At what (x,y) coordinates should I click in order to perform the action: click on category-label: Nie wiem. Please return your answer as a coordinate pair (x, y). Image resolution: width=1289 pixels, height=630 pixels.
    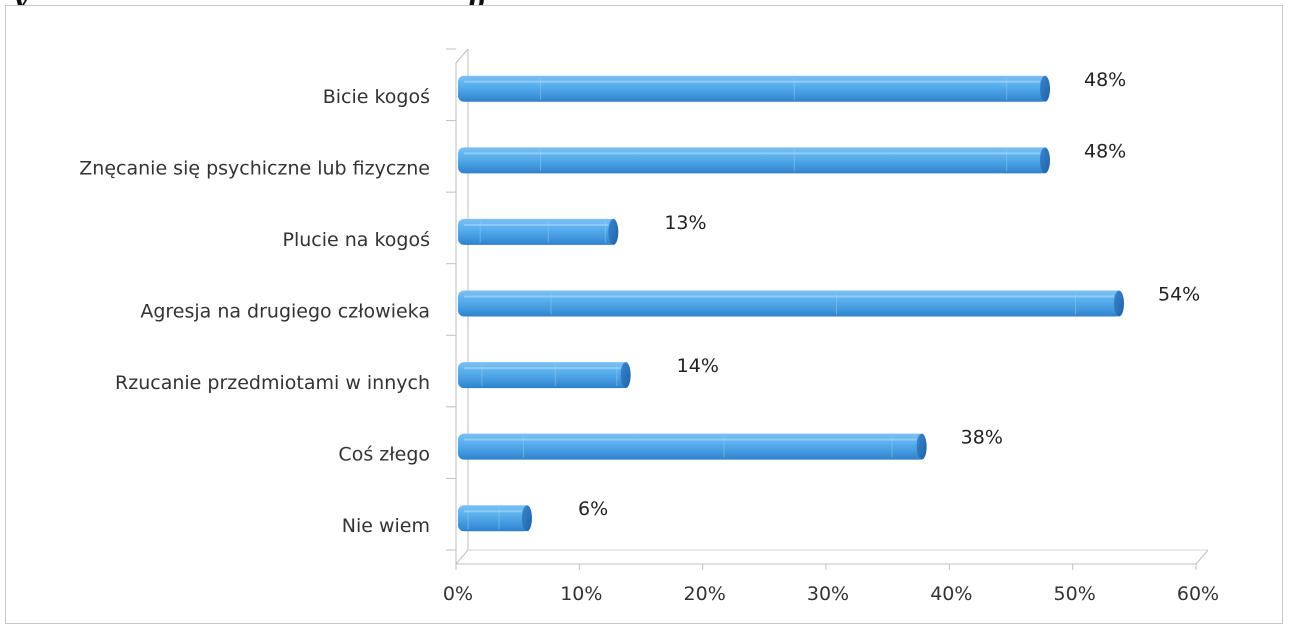
    Looking at the image, I should click on (386, 526).